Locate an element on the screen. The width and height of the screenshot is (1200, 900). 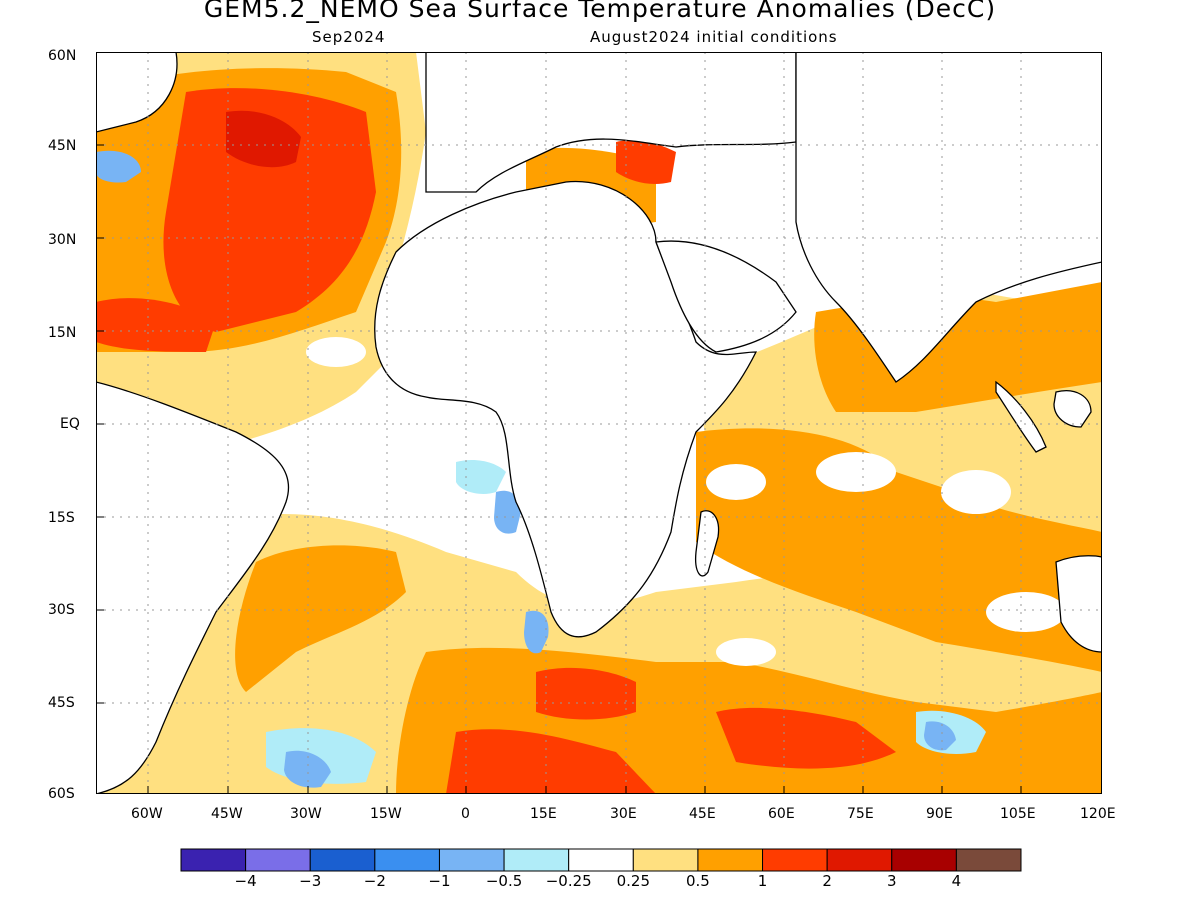
legend-label: −0.5 is located at coordinates (504, 881).